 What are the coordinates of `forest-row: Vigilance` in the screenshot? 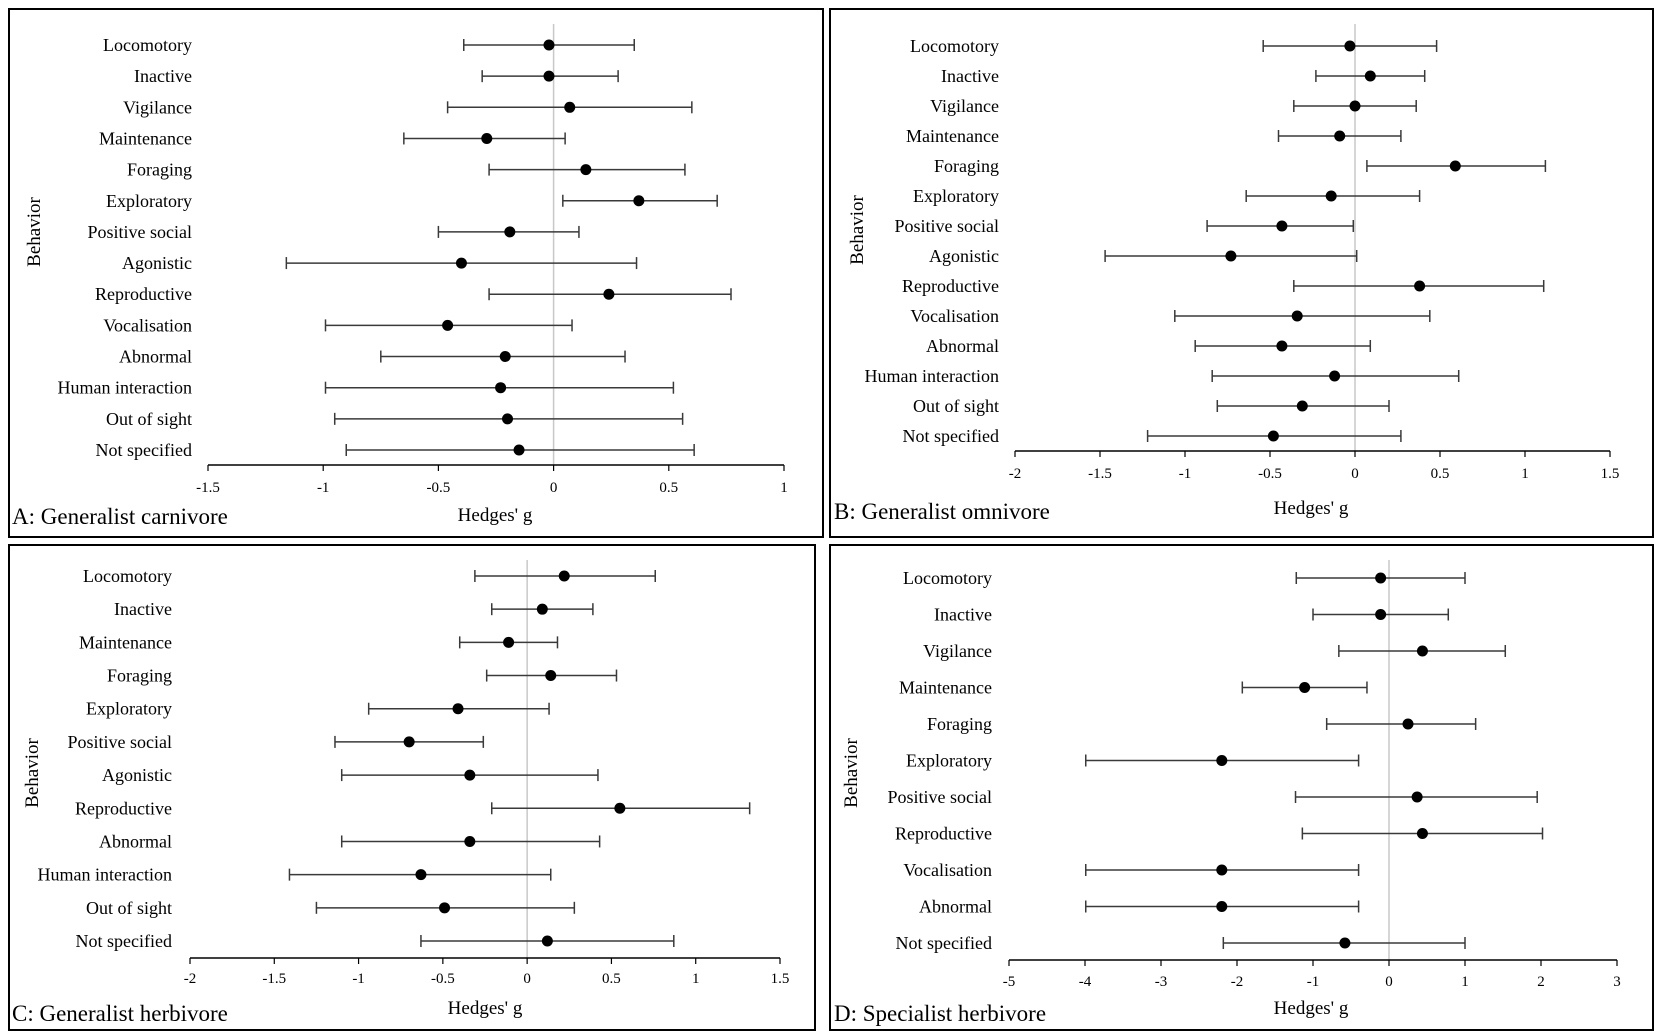 It's located at (1173, 106).